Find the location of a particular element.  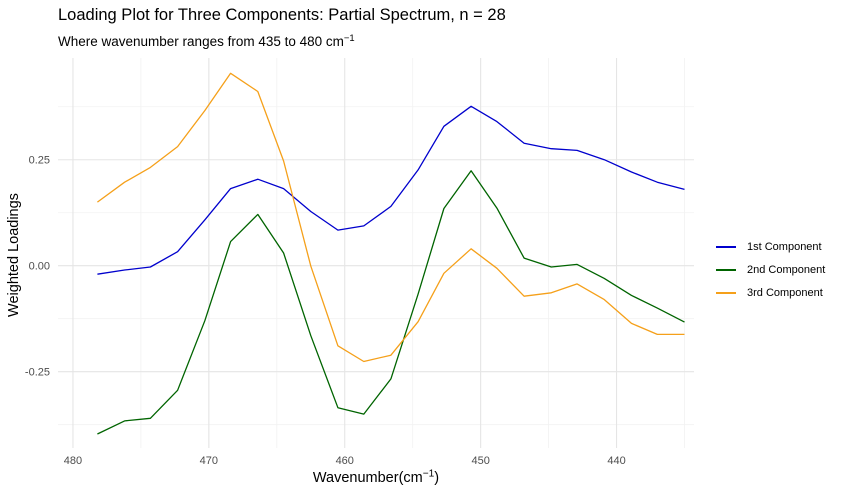

x-axis-label-text: Wavenumber(cm is located at coordinates (367, 478).